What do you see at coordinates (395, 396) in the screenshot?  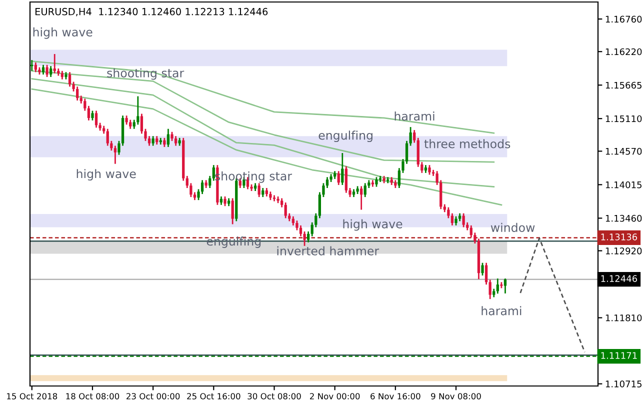 I see `x-tick-label: 6 Nov 16:00` at bounding box center [395, 396].